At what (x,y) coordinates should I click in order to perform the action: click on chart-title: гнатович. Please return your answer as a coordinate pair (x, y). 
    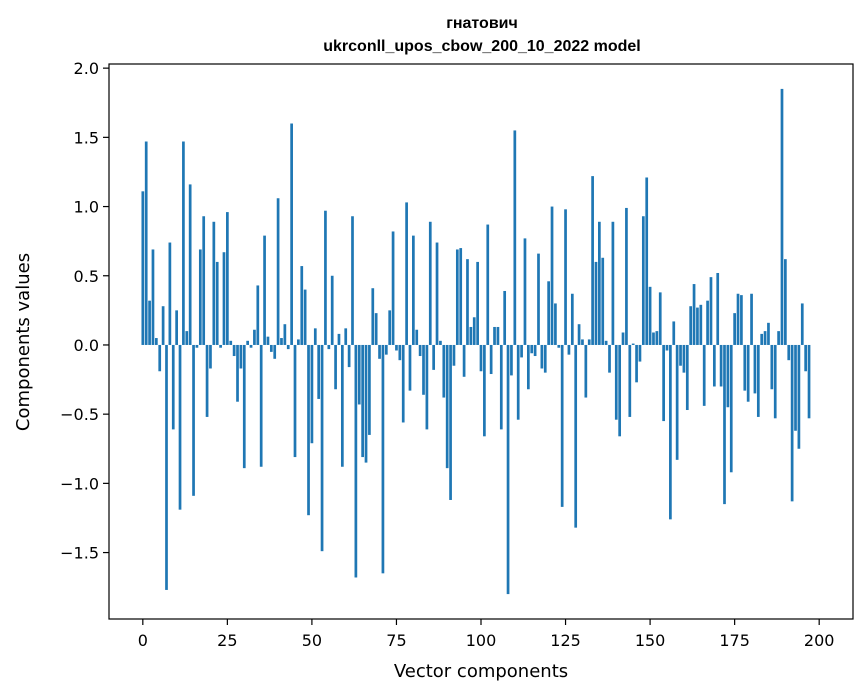
    Looking at the image, I should click on (482, 23).